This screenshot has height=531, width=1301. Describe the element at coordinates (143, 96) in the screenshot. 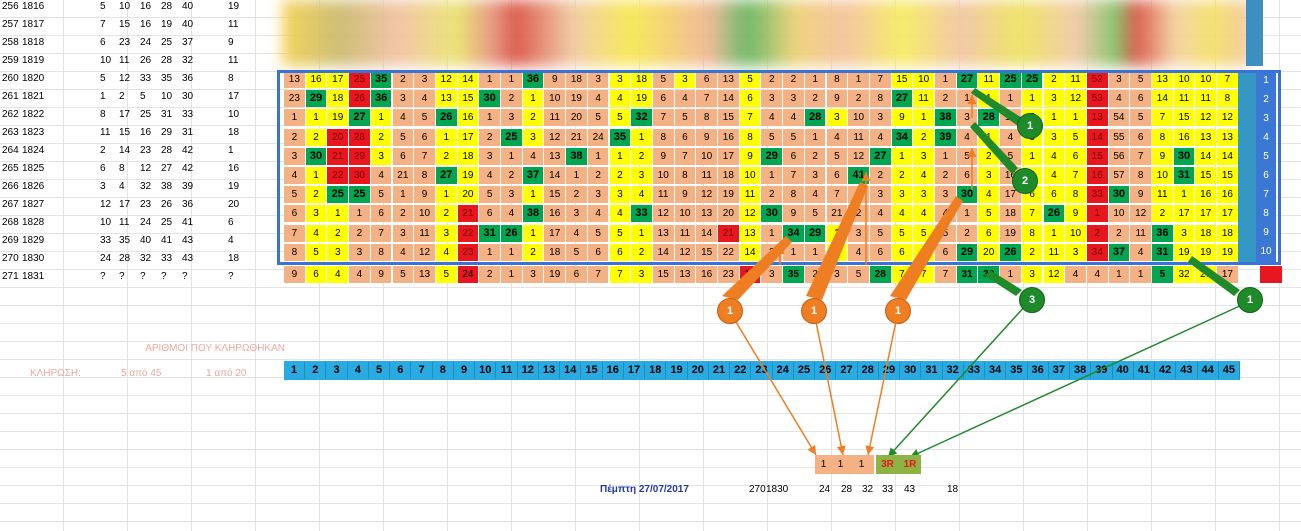

I see `drawn-number-cell: 5` at that location.